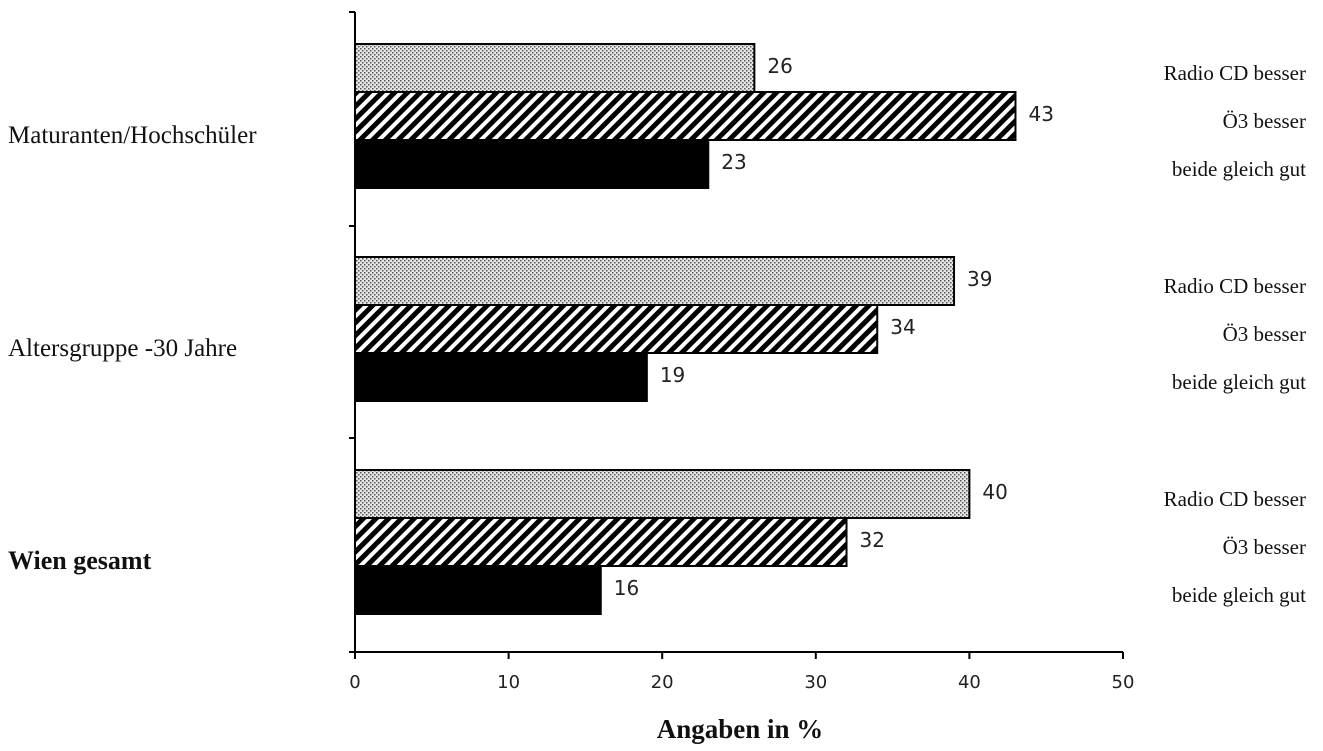 This screenshot has height=751, width=1323. Describe the element at coordinates (979, 279) in the screenshot. I see `value-label: 39` at that location.